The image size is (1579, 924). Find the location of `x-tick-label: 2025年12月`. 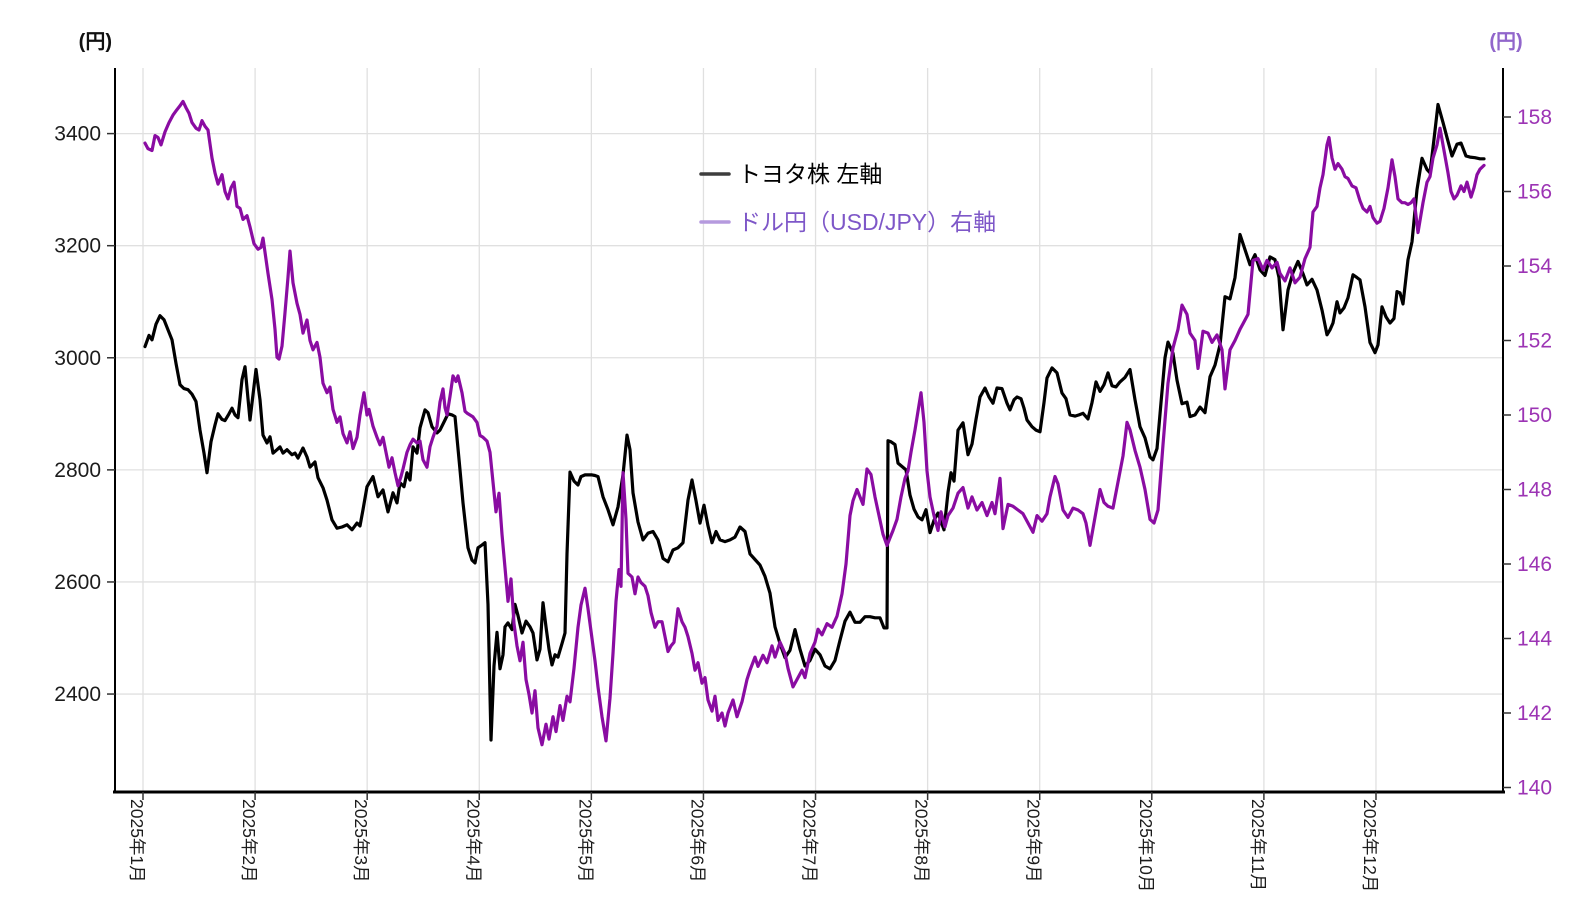

x-tick-label: 2025年12月 is located at coordinates (1370, 845).